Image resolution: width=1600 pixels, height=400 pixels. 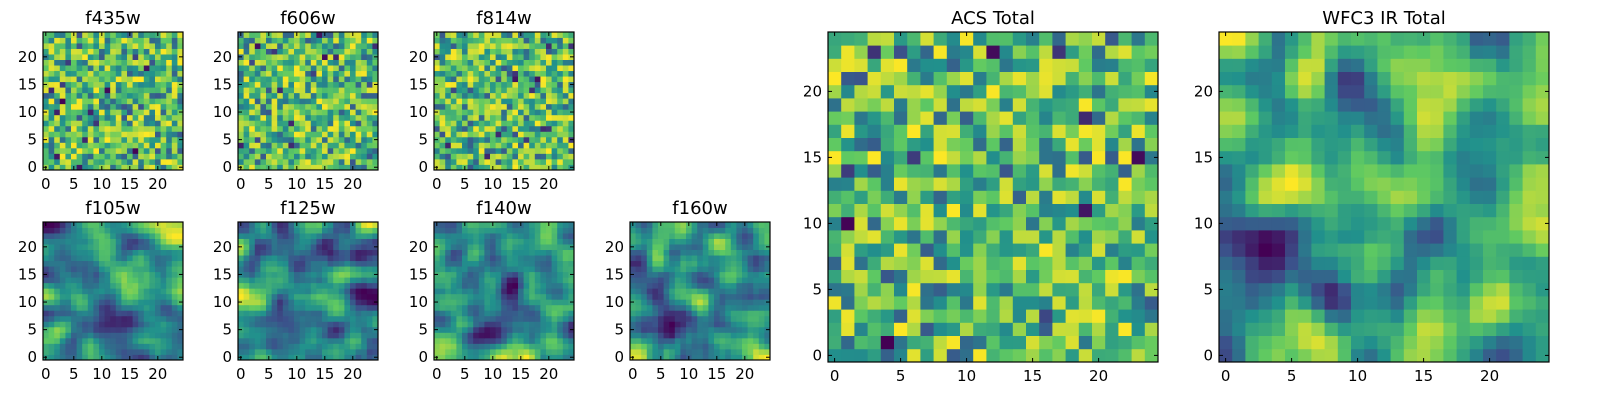 I want to click on x-tick-label: 0, so click(x=437, y=184).